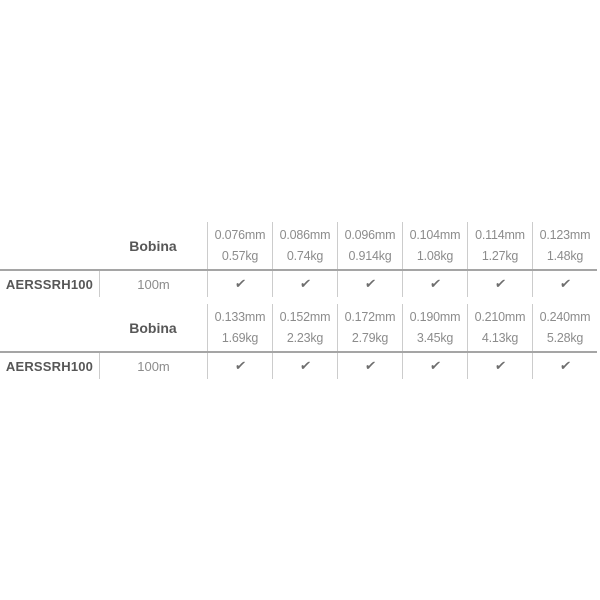 The height and width of the screenshot is (600, 600). I want to click on spec-header-cell: 0.152mm 2.23kg, so click(304, 327).